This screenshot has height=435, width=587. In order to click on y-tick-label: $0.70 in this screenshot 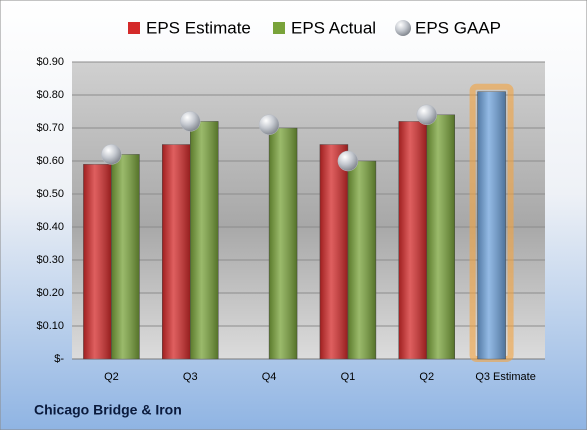, I will do `click(50, 128)`.